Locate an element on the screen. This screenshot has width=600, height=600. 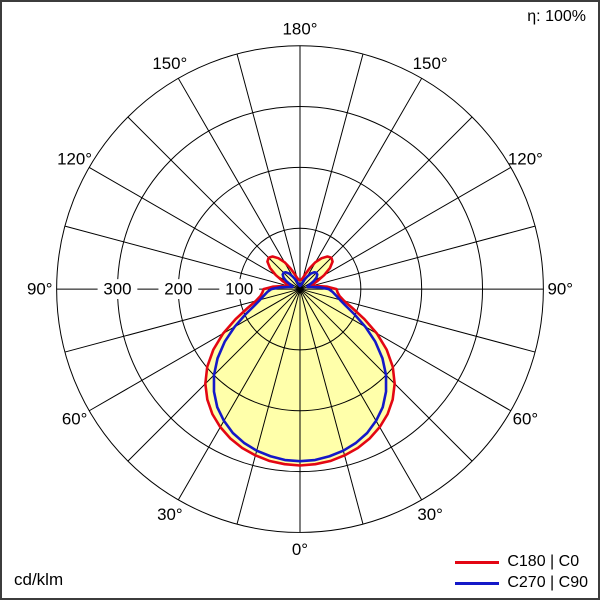
legend-line-c180-c0 is located at coordinates (477, 562).